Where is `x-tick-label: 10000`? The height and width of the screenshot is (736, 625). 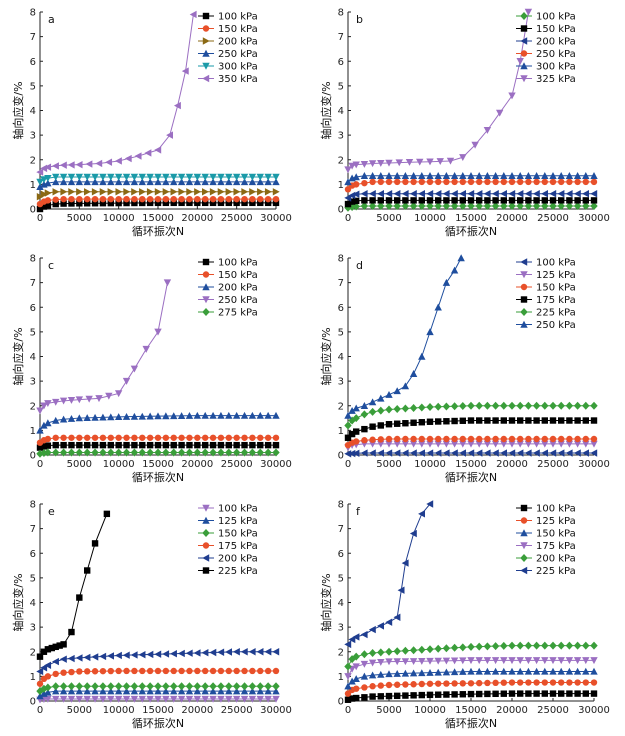 x-tick-label: 10000 is located at coordinates (119, 464).